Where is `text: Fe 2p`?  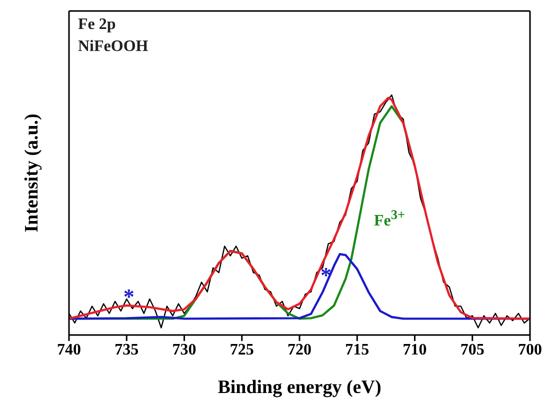
text: Fe 2p is located at coordinates (97, 25).